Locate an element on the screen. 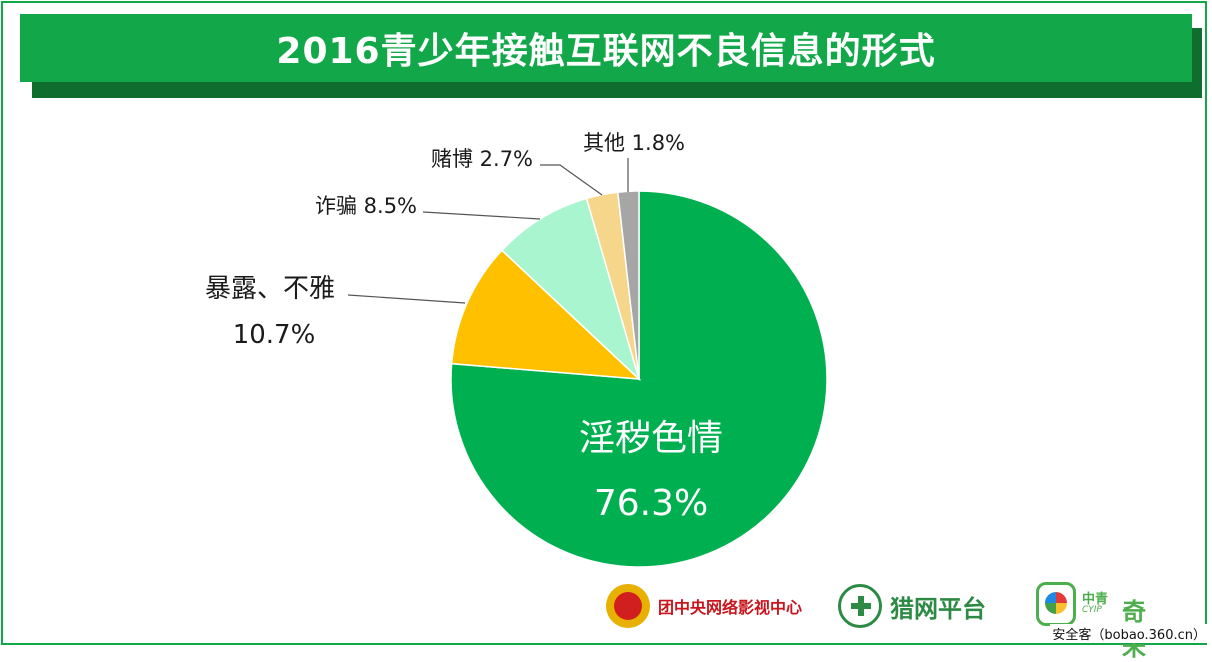  logo-cyl-network-center: 团中央网络影视中心 is located at coordinates (704, 606).